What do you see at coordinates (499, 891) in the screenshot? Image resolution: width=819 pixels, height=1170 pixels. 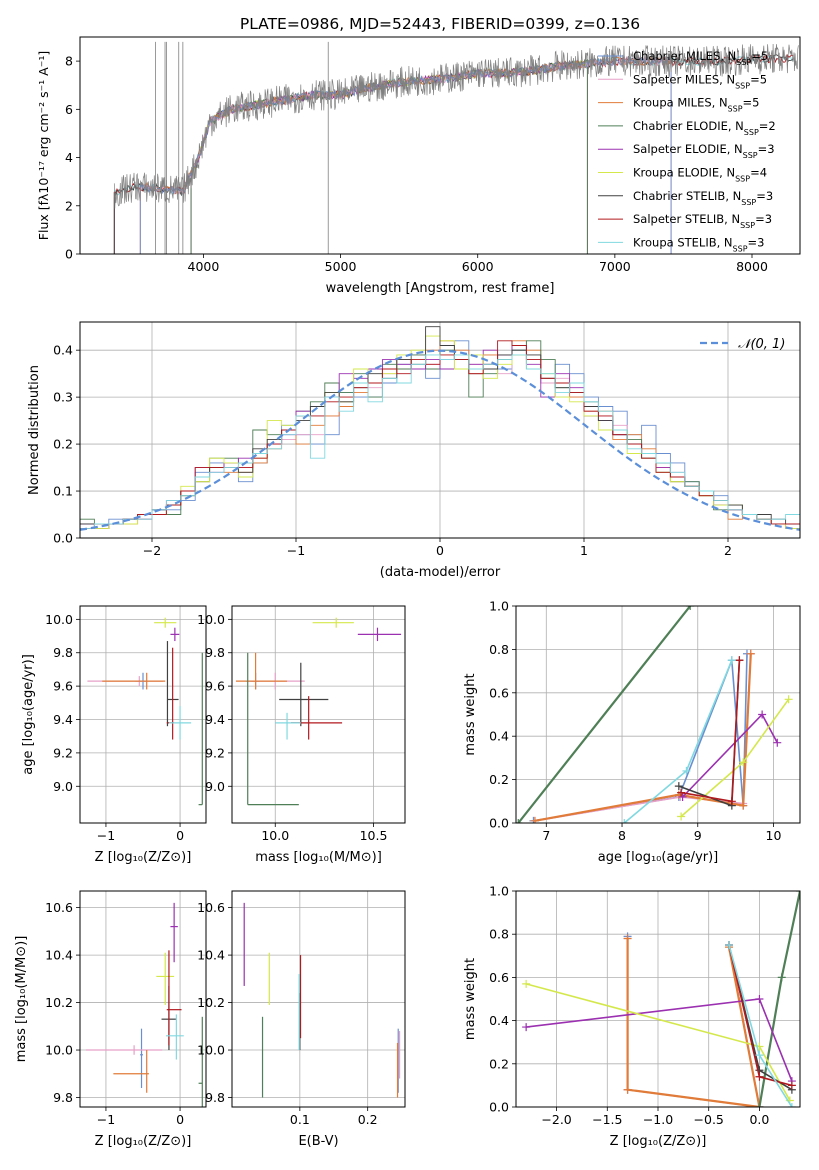 I see `y-tick-label: 1.0` at bounding box center [499, 891].